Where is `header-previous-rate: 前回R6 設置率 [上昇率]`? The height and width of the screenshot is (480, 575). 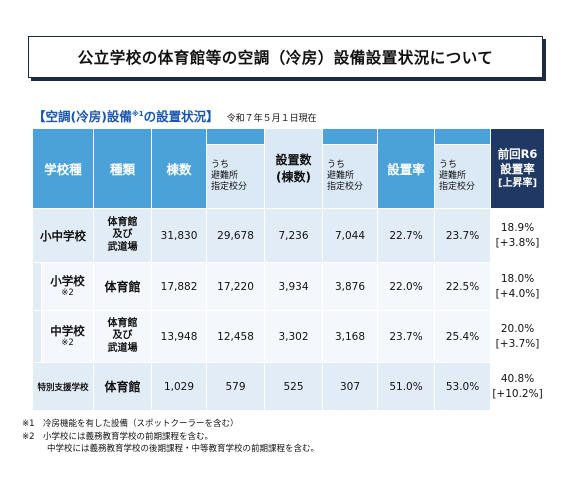
header-previous-rate: 前回R6 設置率 [上昇率] is located at coordinates (518, 168).